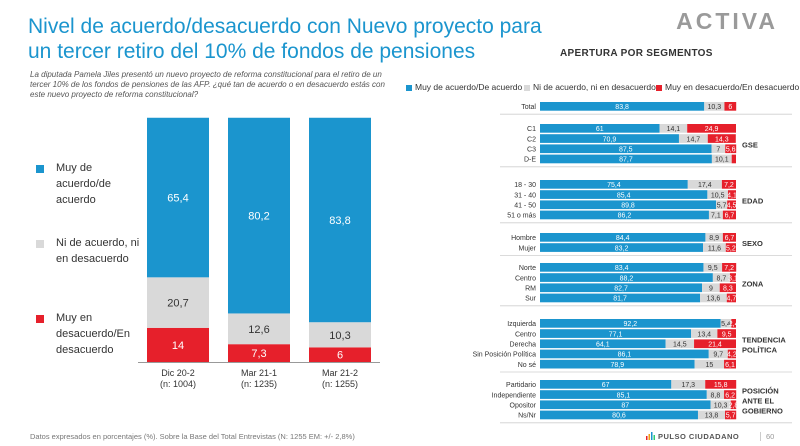  What do you see at coordinates (732, 195) in the screenshot?
I see `row-value-disagree: 4,1` at bounding box center [732, 195].